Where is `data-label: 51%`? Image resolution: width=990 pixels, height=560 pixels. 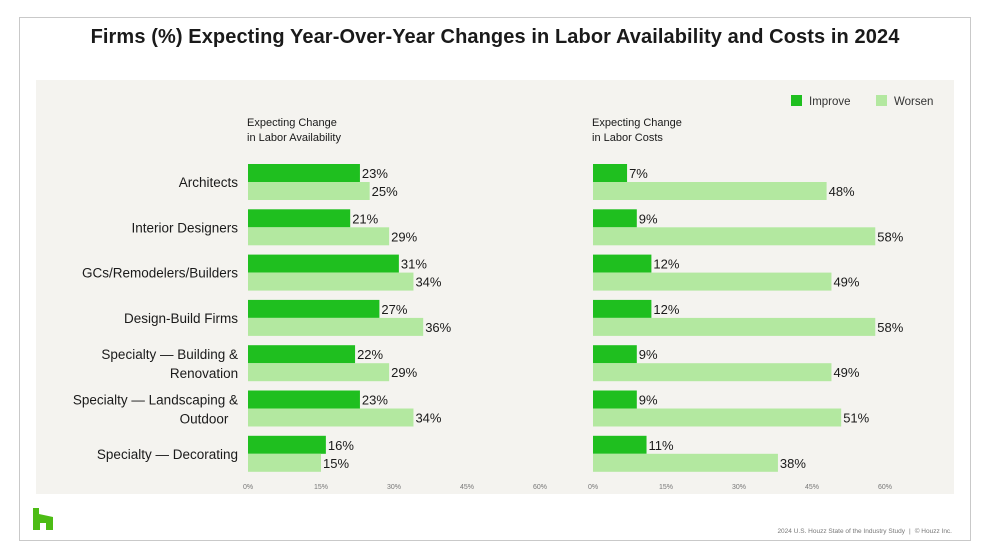
data-label: 51% is located at coordinates (856, 418).